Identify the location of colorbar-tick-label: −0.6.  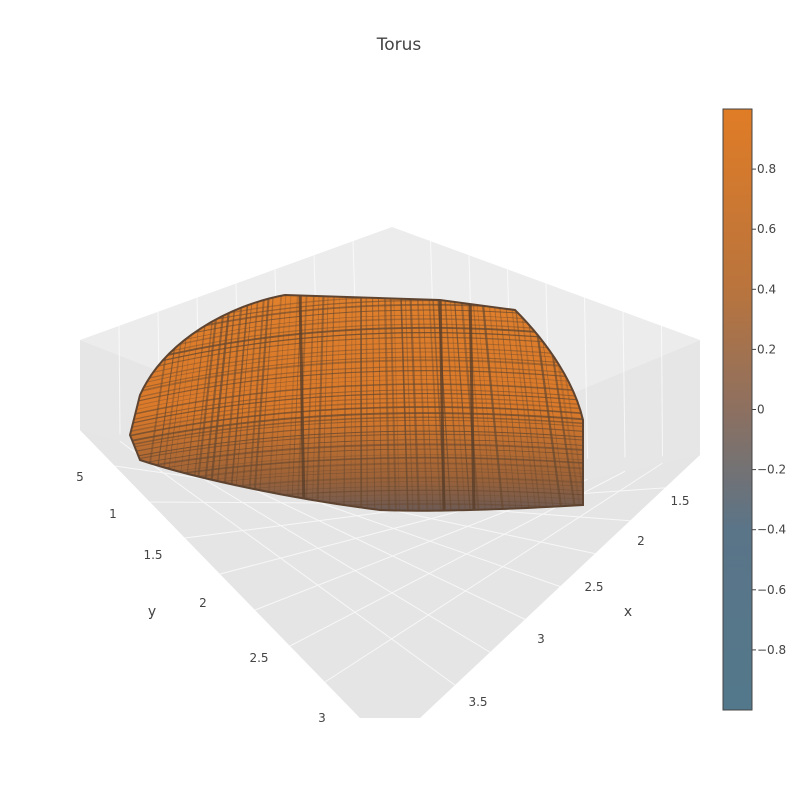
(771, 590).